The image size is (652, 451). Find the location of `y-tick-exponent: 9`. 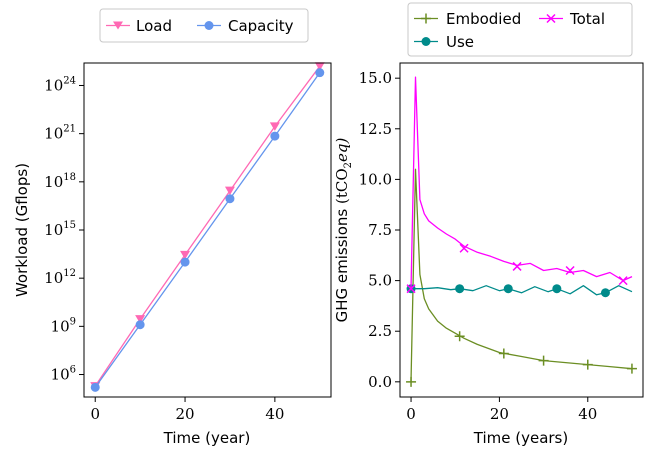

y-tick-exponent: 9 is located at coordinates (73, 321).